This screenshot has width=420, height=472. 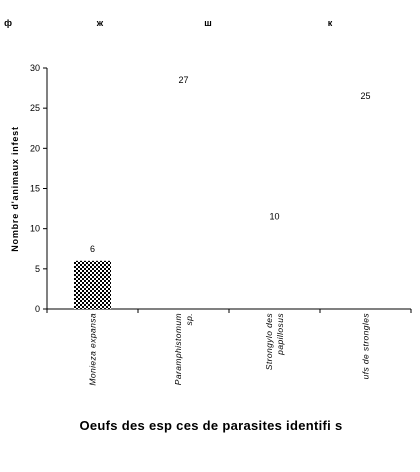 What do you see at coordinates (35, 148) in the screenshot?
I see `y-tick-label: 20` at bounding box center [35, 148].